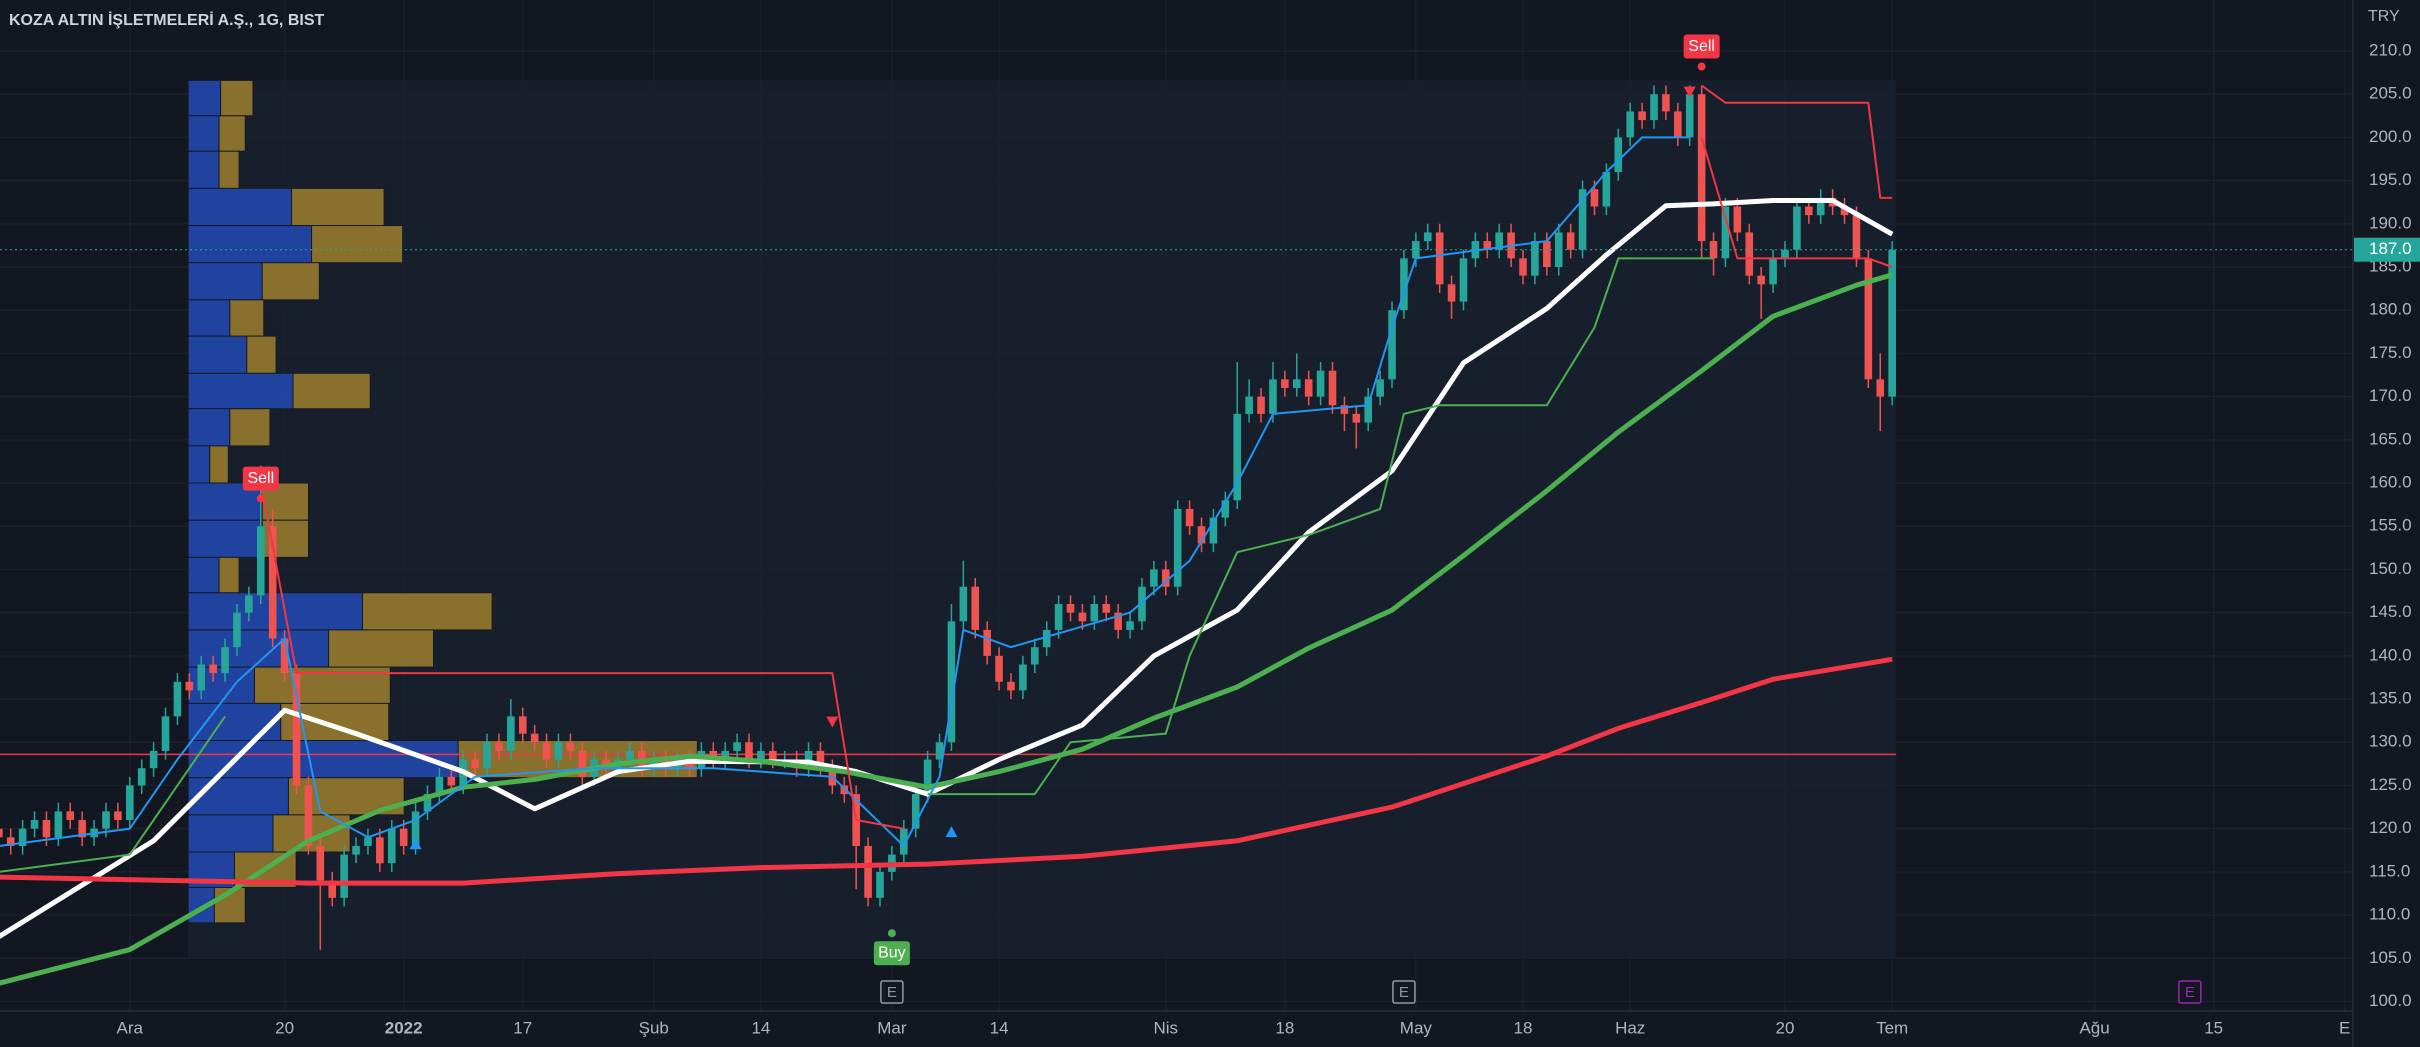 The image size is (2420, 1047). Describe the element at coordinates (2390, 827) in the screenshot. I see `y-tick-label: 120.0` at that location.